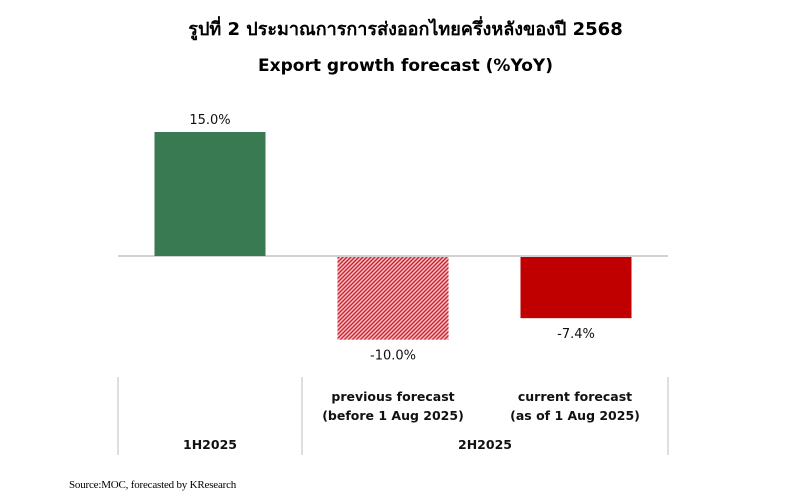  What do you see at coordinates (392, 396) in the screenshot?
I see `category-label-previous-line1: previous forecast` at bounding box center [392, 396].